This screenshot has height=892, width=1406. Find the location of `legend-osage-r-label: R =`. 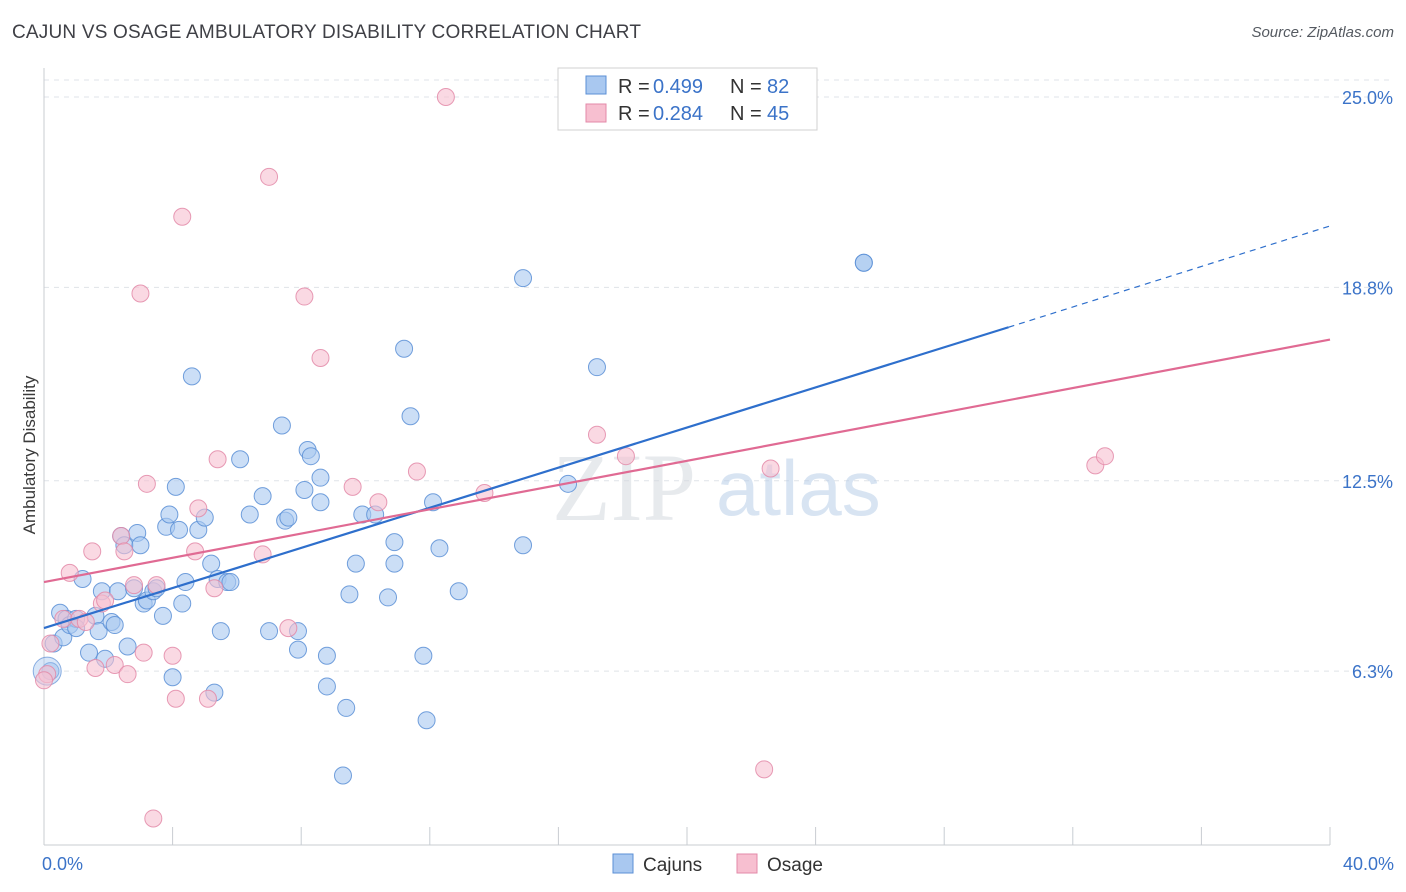

legend-osage-r-label: R = is located at coordinates (634, 114).